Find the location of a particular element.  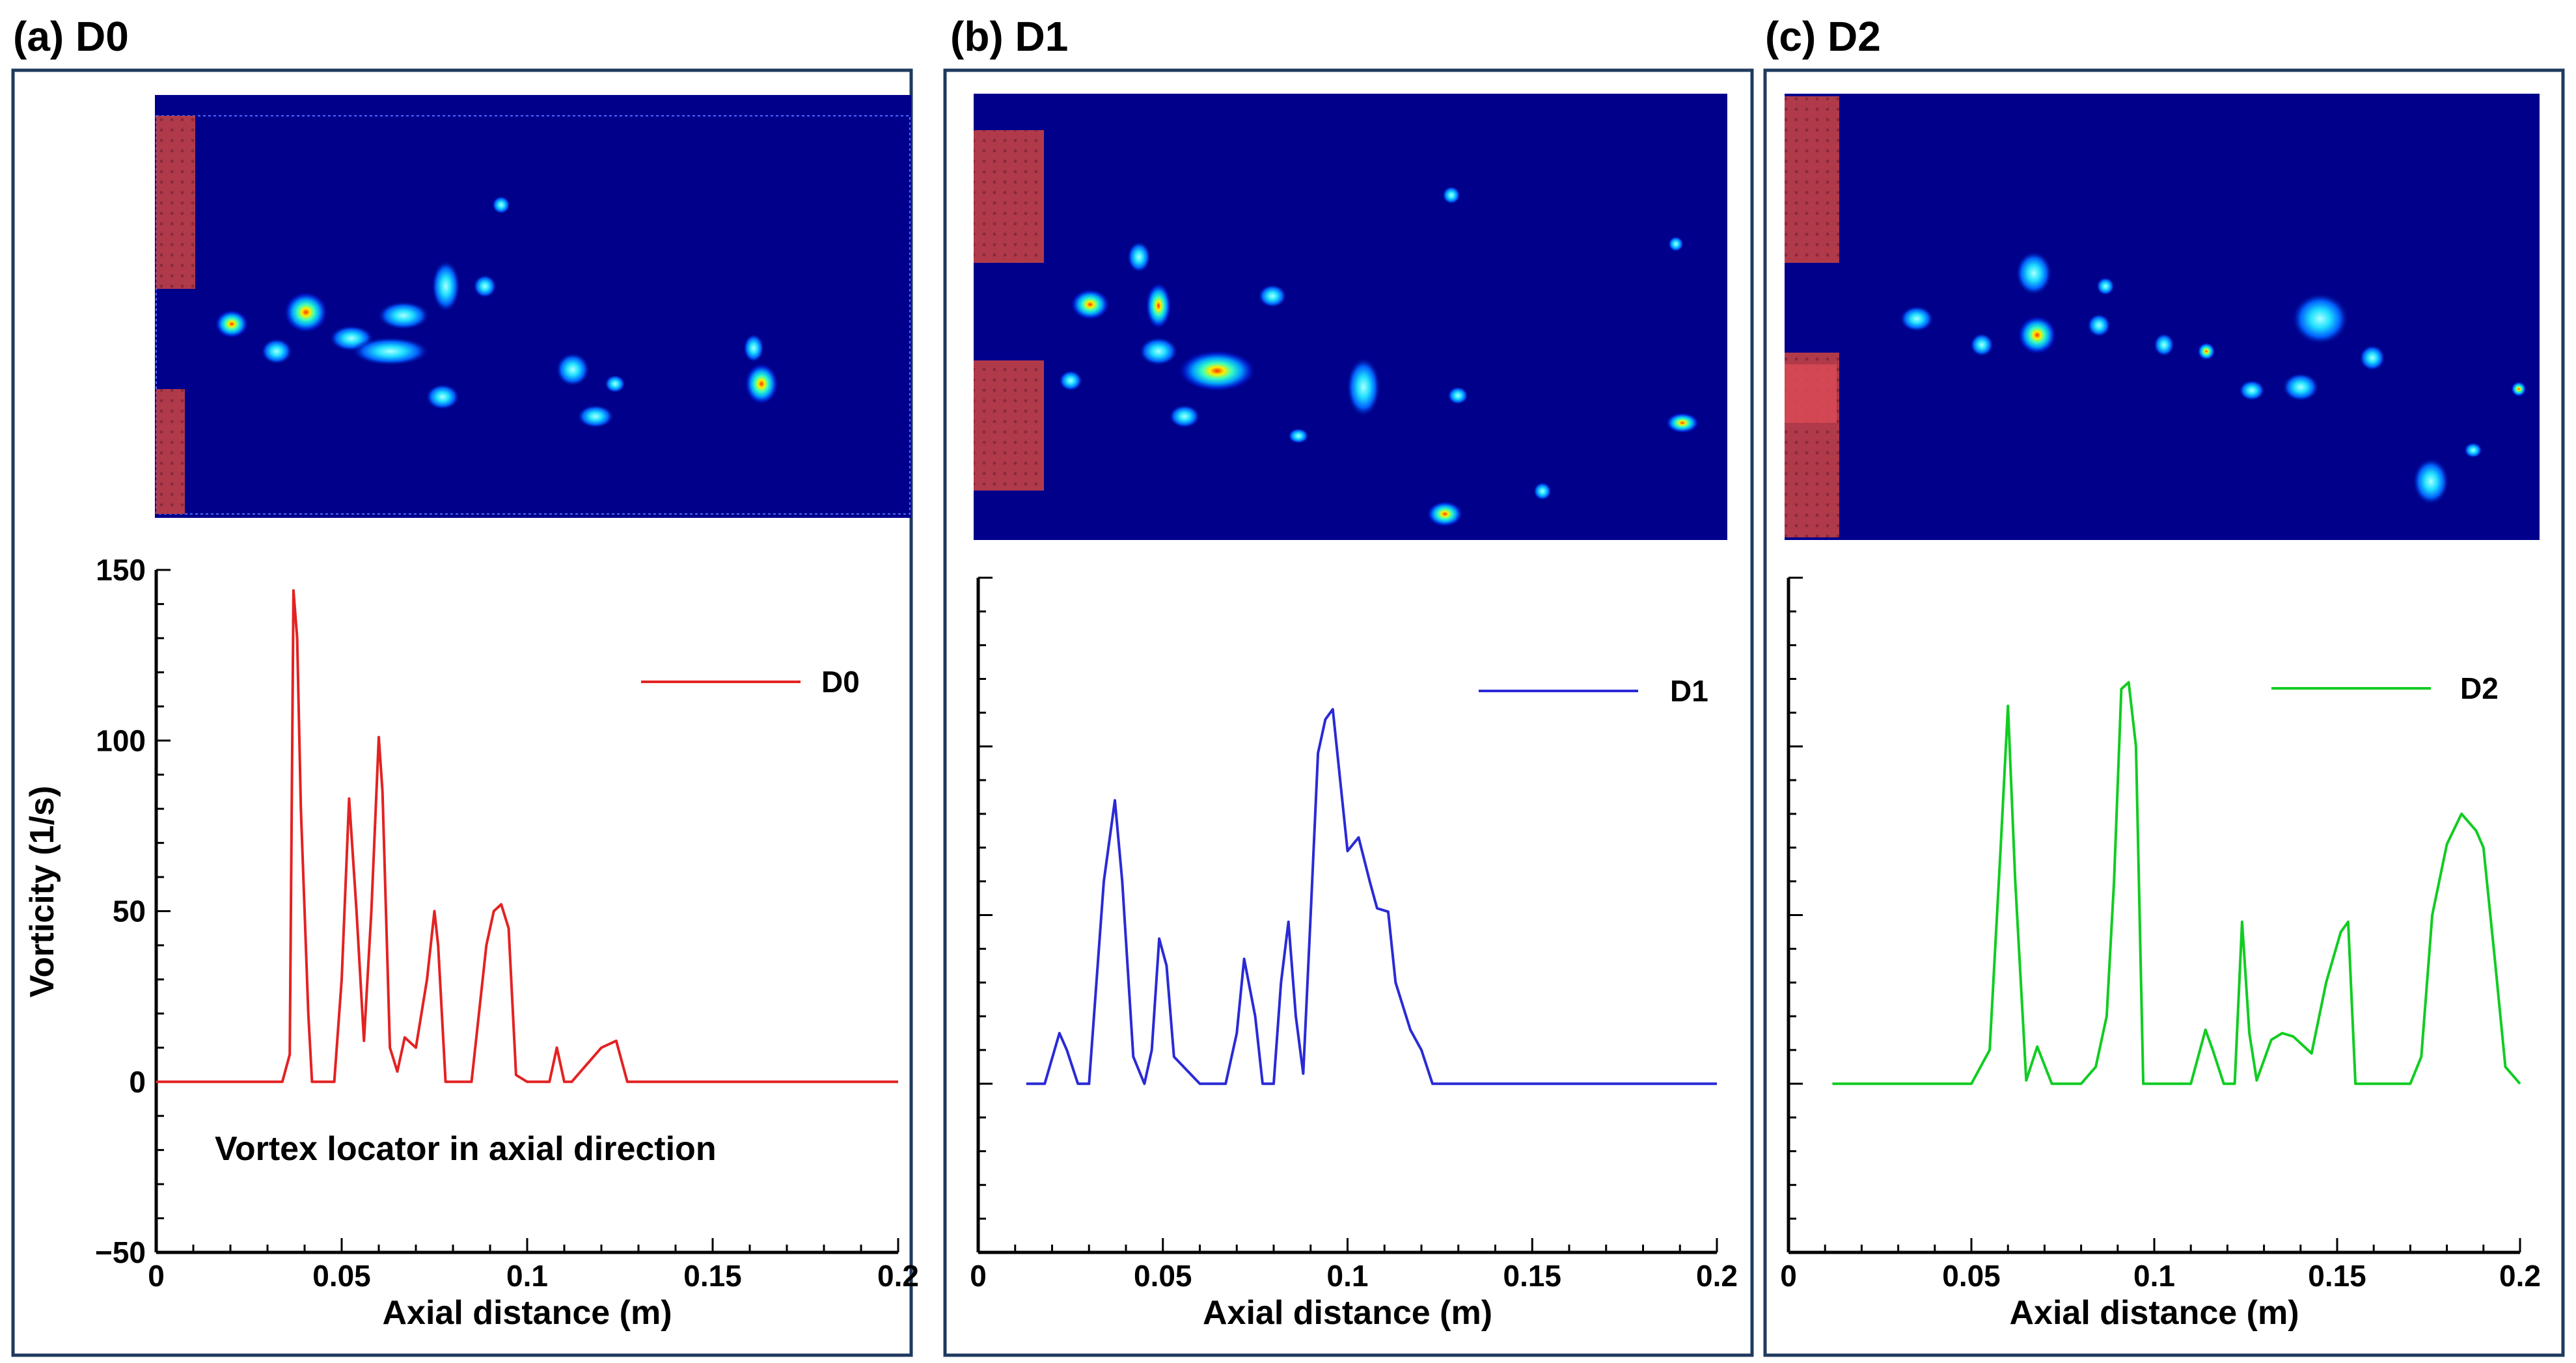

heatmap-c-wall-top is located at coordinates (1812, 179).